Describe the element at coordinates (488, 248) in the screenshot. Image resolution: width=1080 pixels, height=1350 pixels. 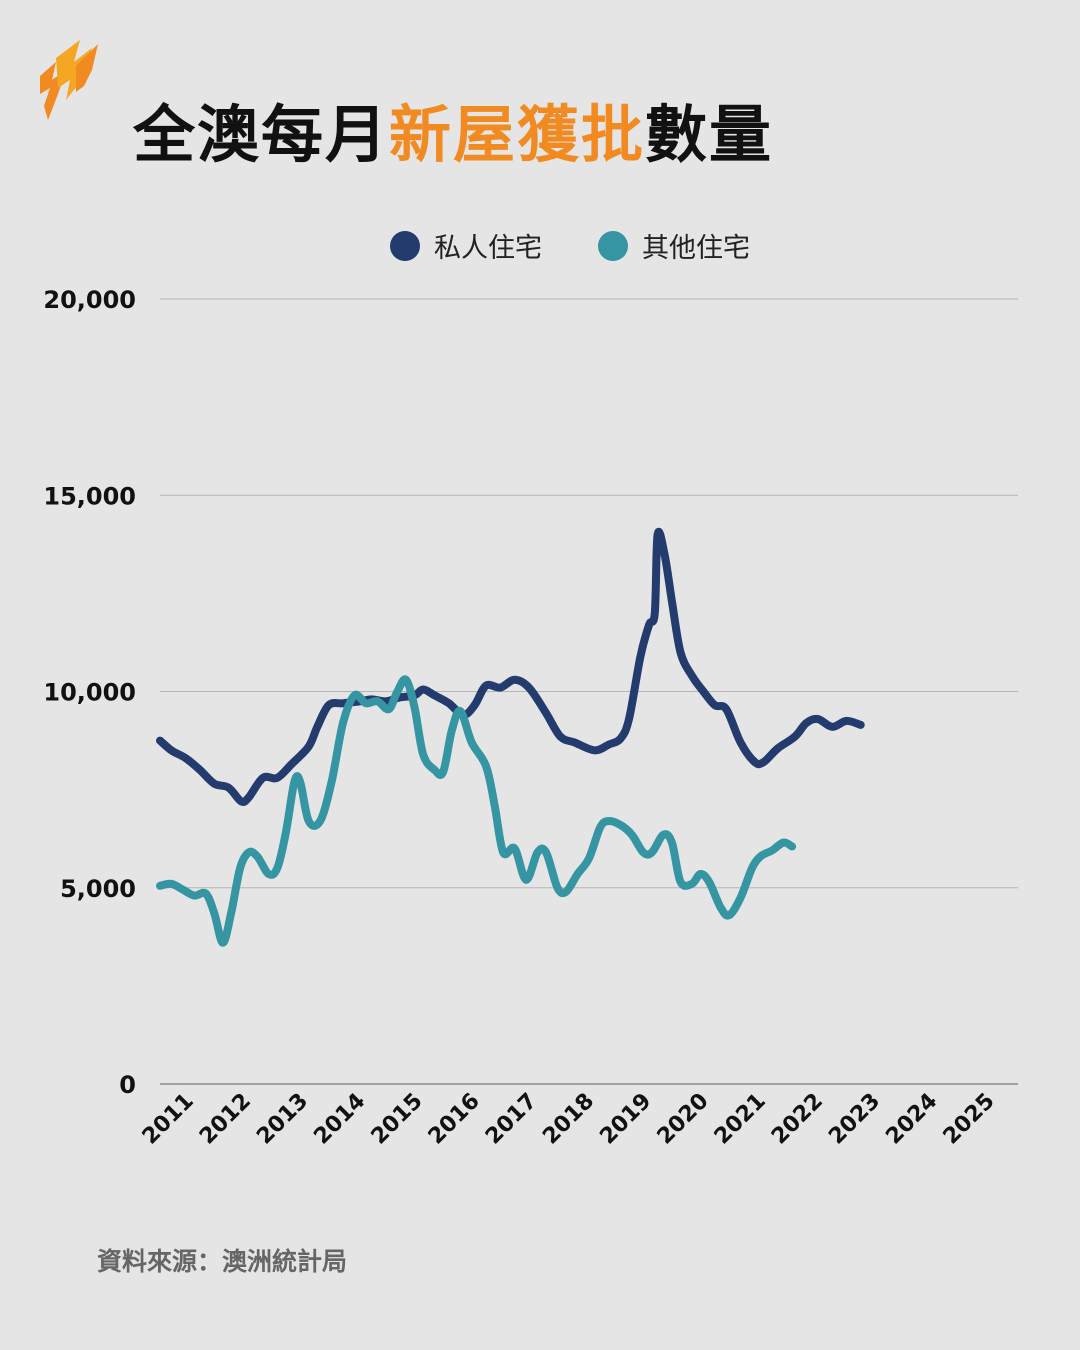
I see `legend-label-private: 私人住宅` at that location.